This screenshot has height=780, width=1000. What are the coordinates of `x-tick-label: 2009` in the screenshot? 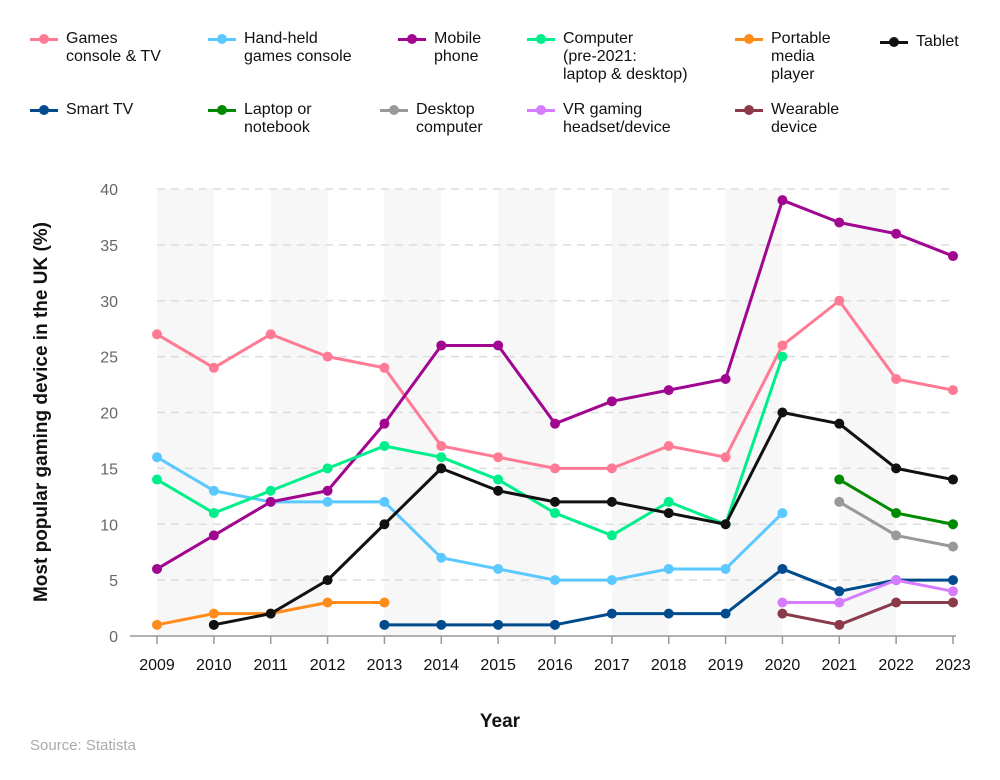 It's located at (157, 665).